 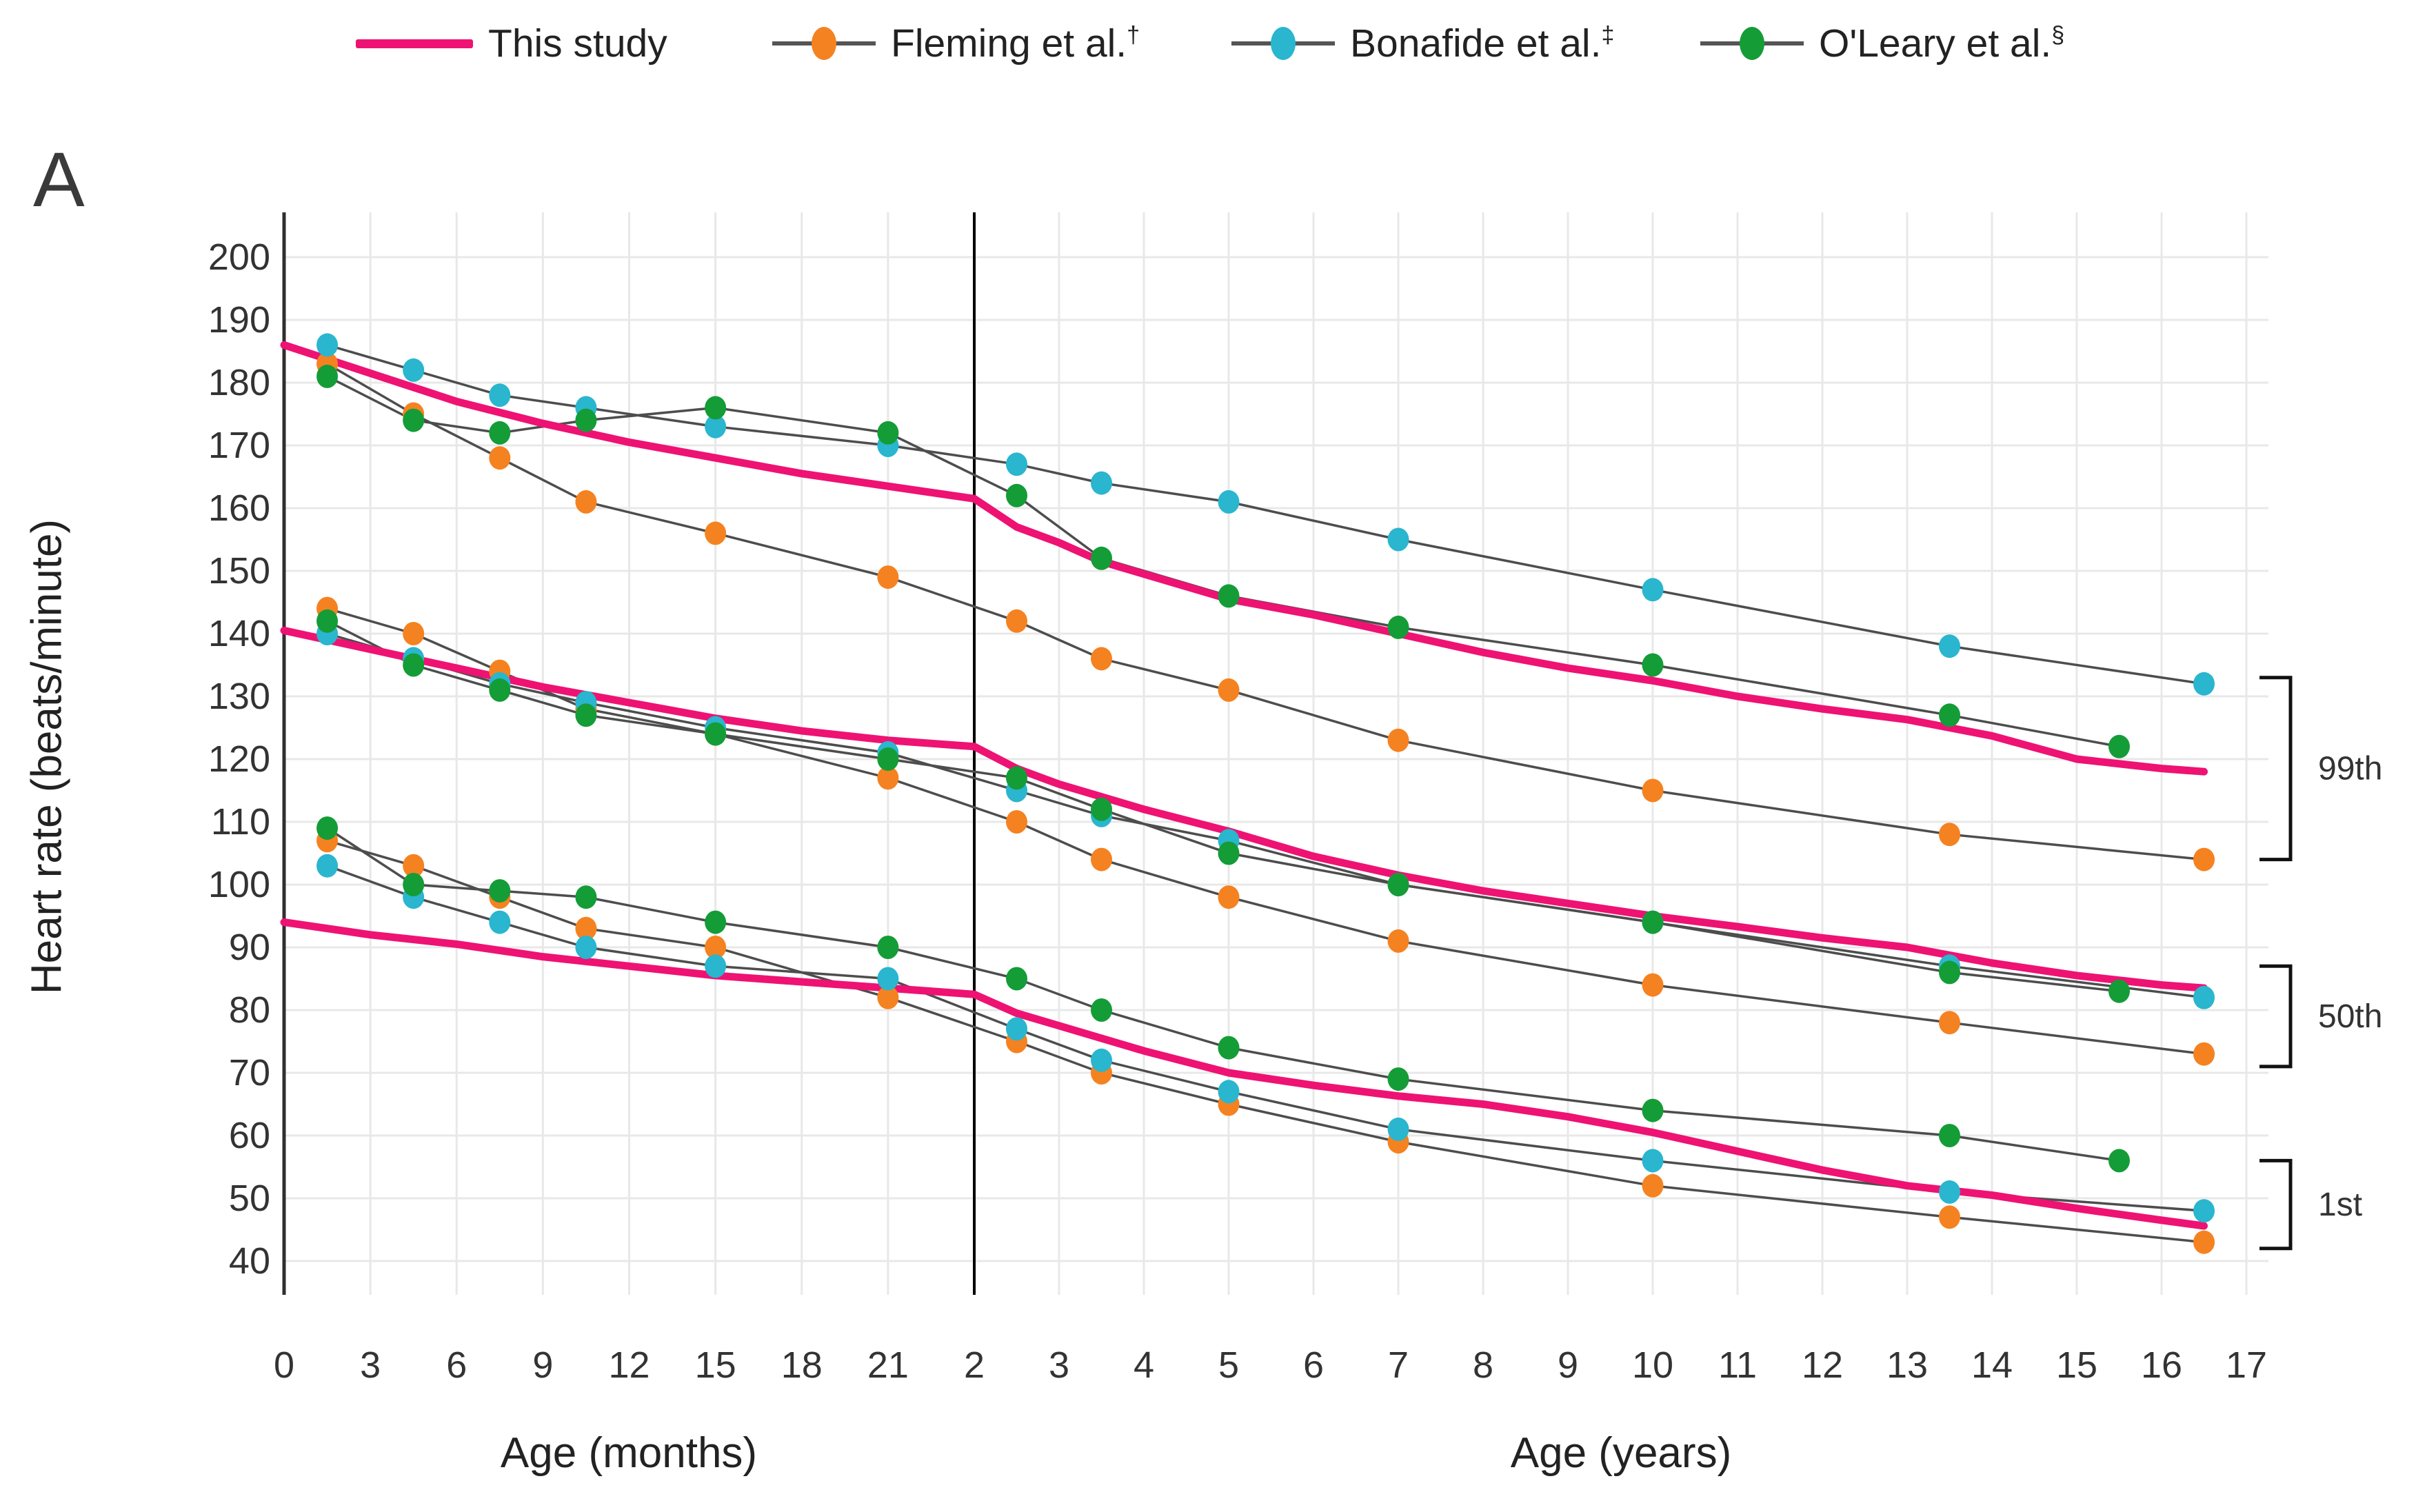 What do you see at coordinates (284, 1365) in the screenshot?
I see `x-tick-label-months: 0` at bounding box center [284, 1365].